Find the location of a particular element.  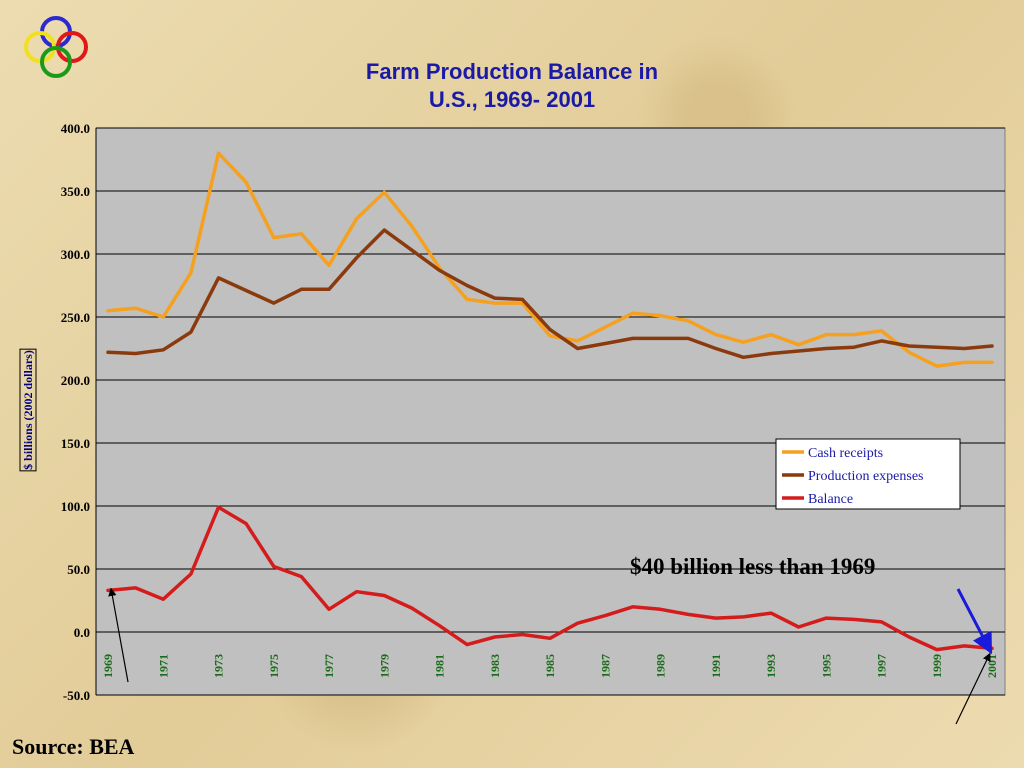

y-tick-label: 50.0 is located at coordinates (78, 569).